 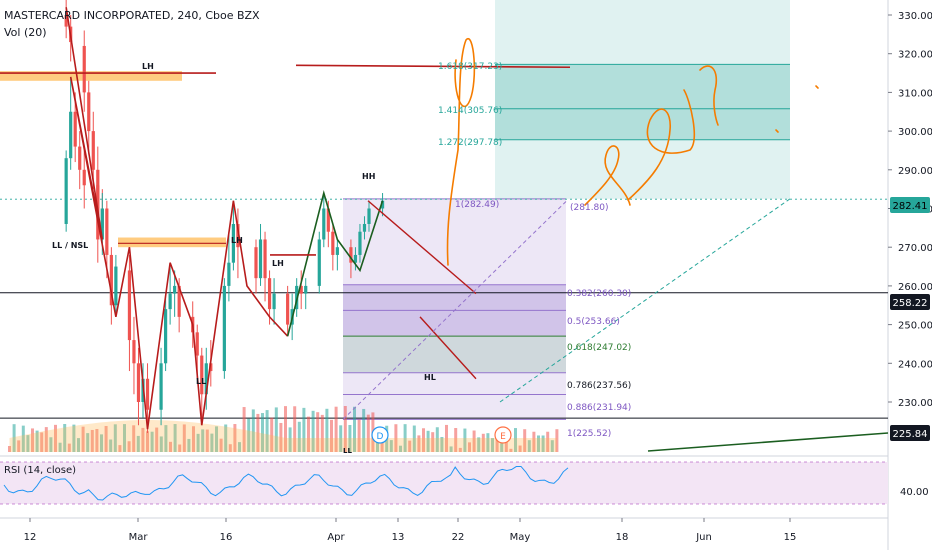 I want to click on wedge-upper-line, so click(x=422, y=247).